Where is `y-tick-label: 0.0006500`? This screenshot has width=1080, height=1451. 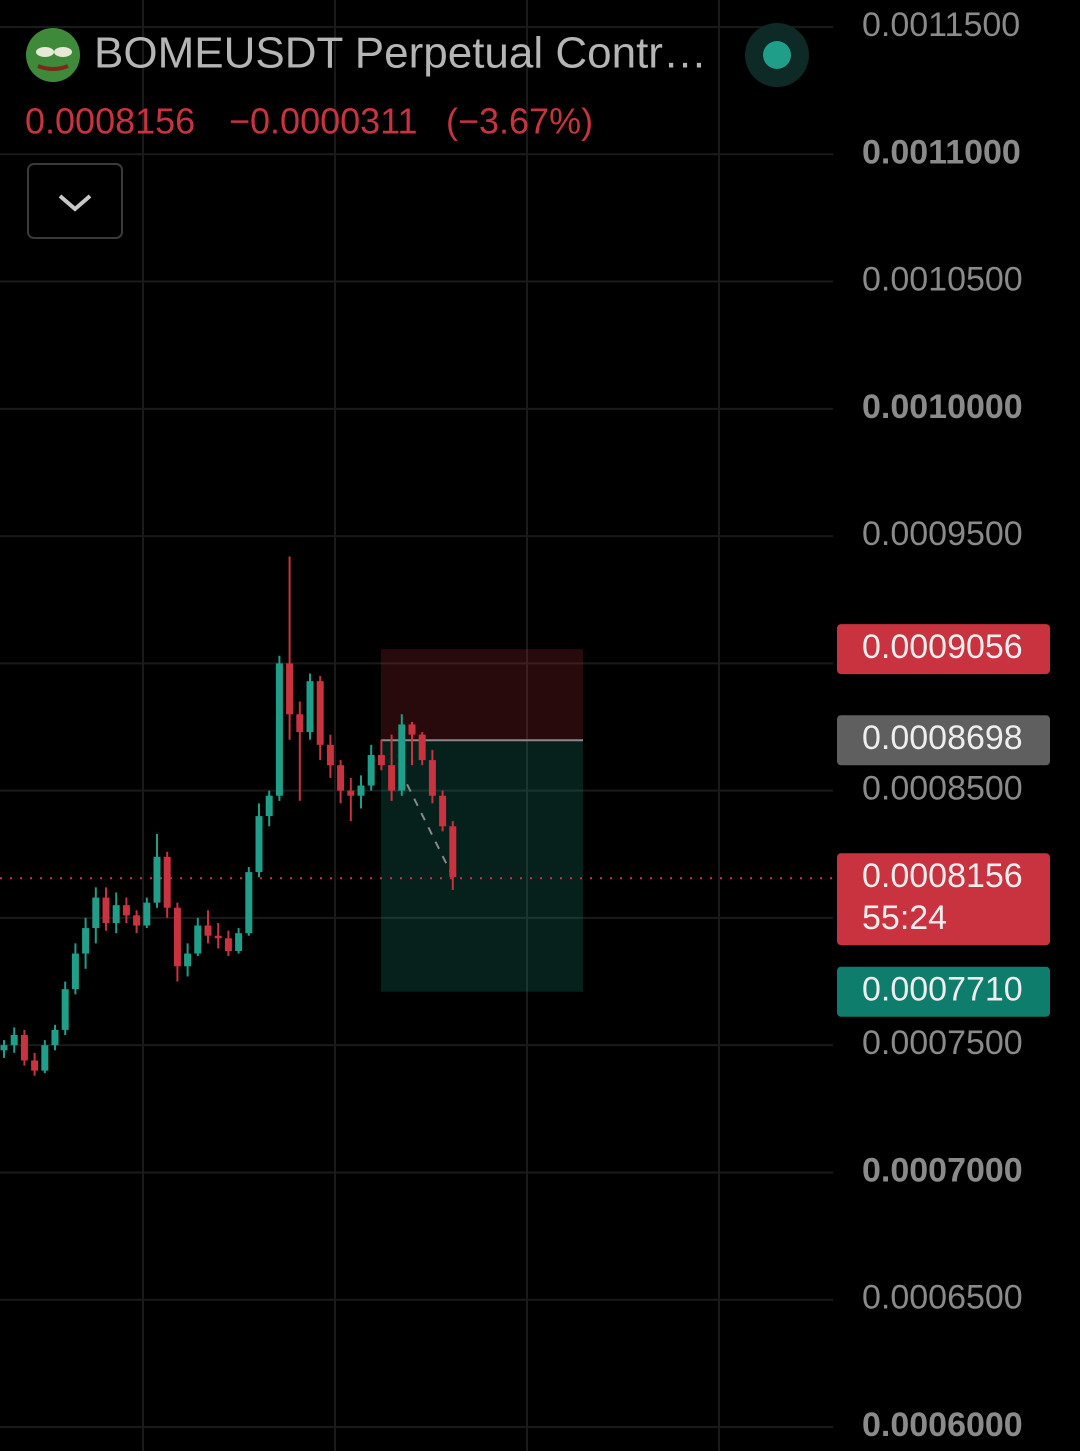 y-tick-label: 0.0006500 is located at coordinates (942, 1298).